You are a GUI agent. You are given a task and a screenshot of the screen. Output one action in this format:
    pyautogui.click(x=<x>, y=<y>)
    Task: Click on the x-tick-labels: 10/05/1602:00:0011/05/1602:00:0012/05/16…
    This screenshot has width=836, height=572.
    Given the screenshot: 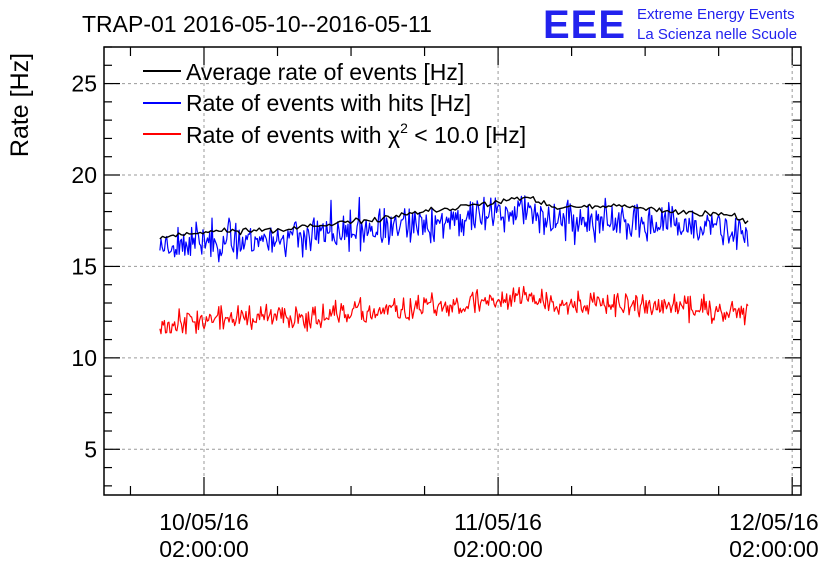 What is the action you would take?
    pyautogui.click(x=488, y=535)
    